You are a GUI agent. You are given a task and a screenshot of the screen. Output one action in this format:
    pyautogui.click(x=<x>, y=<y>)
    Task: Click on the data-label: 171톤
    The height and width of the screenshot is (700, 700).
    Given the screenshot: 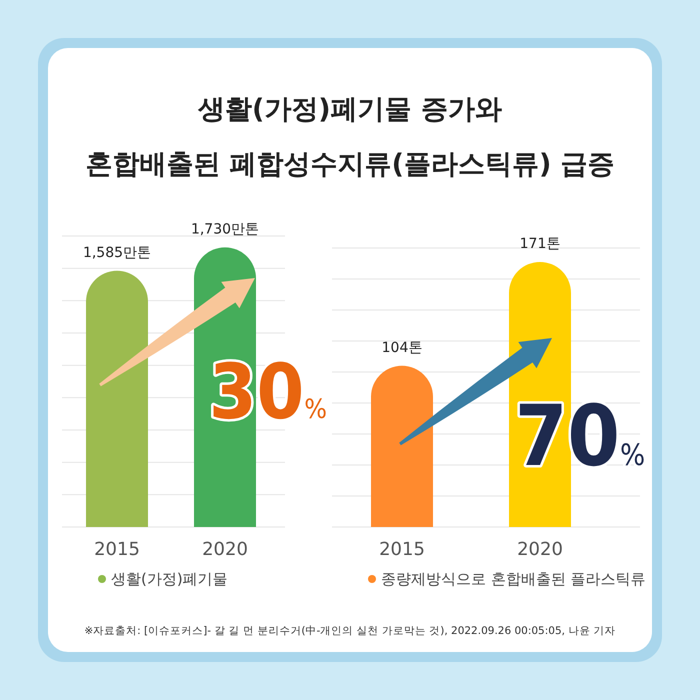 What is the action you would take?
    pyautogui.click(x=540, y=244)
    